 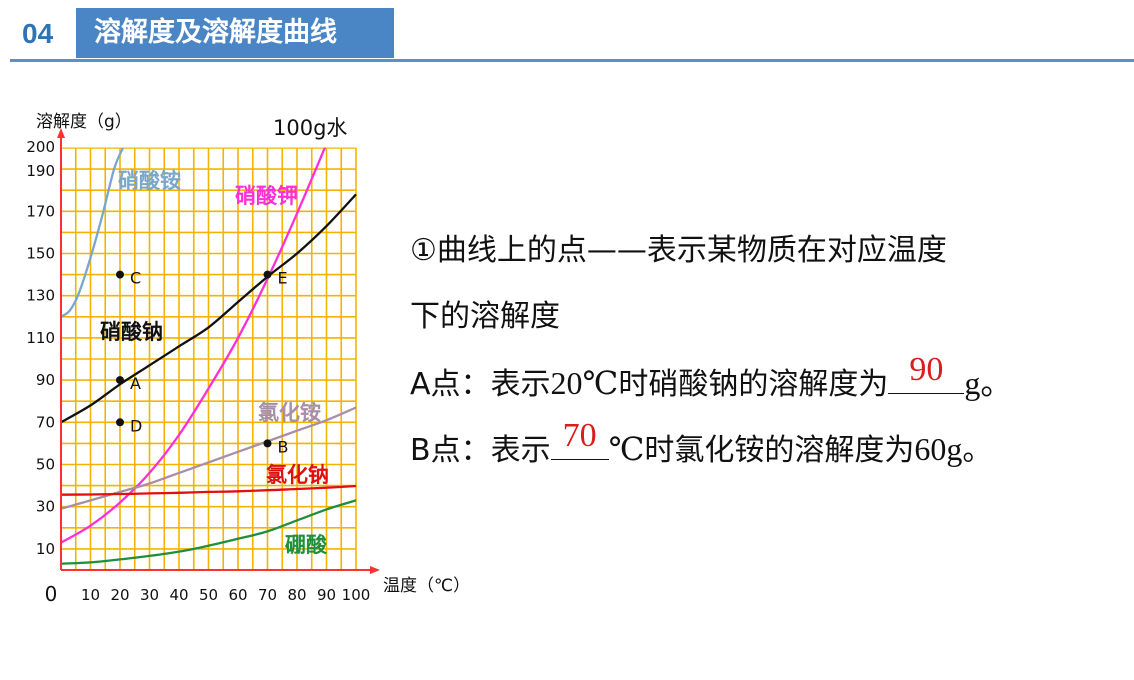 What do you see at coordinates (40, 296) in the screenshot?
I see `y-tick-label: 130` at bounding box center [40, 296].